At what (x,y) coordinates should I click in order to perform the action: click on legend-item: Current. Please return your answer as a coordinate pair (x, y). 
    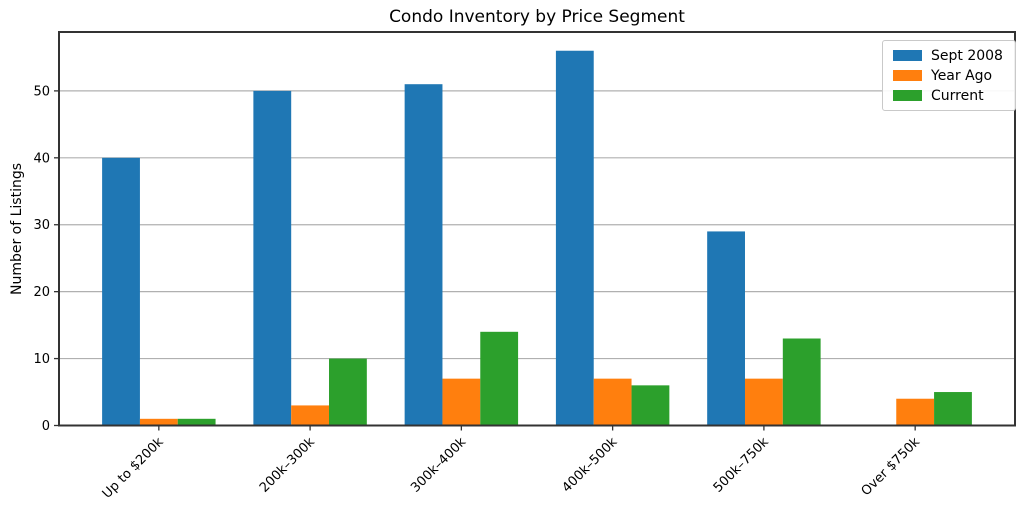
    Looking at the image, I should click on (948, 95).